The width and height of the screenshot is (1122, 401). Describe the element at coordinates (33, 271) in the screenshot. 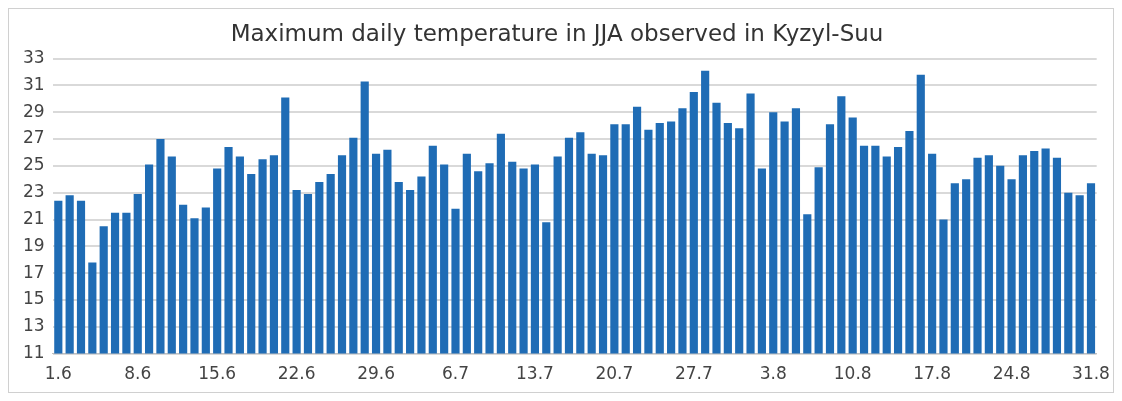

I see `y-tick-label: 17` at that location.